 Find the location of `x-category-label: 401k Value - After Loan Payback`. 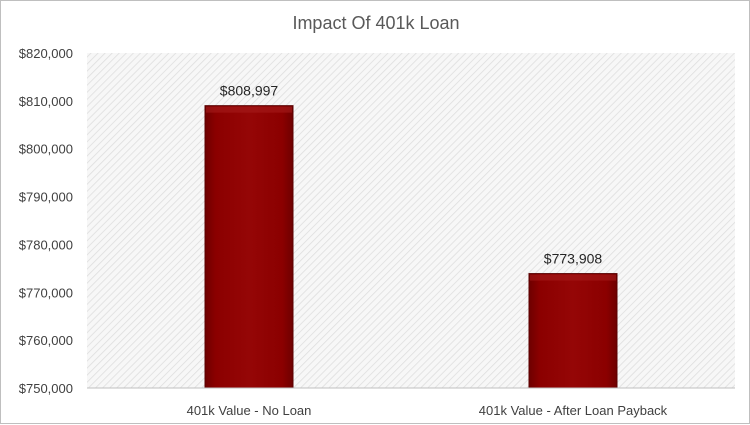

x-category-label: 401k Value - After Loan Payback is located at coordinates (573, 410).